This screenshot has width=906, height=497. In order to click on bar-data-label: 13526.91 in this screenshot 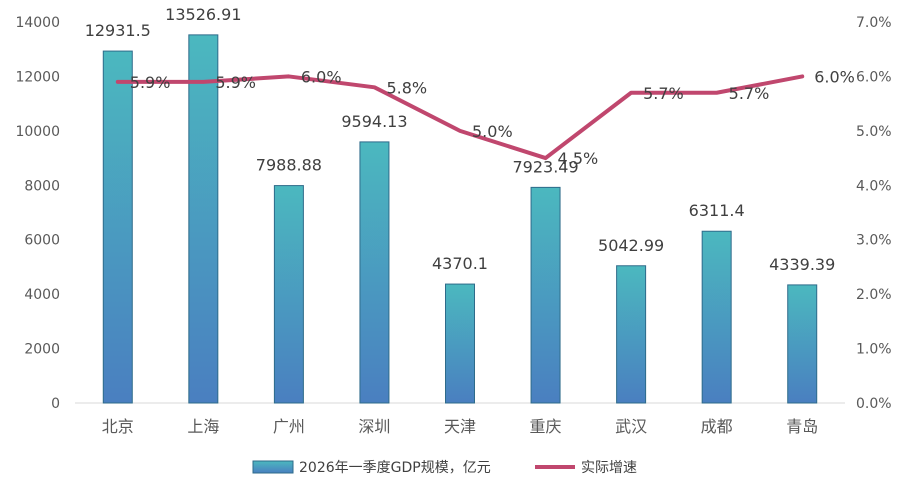, I will do `click(203, 14)`.